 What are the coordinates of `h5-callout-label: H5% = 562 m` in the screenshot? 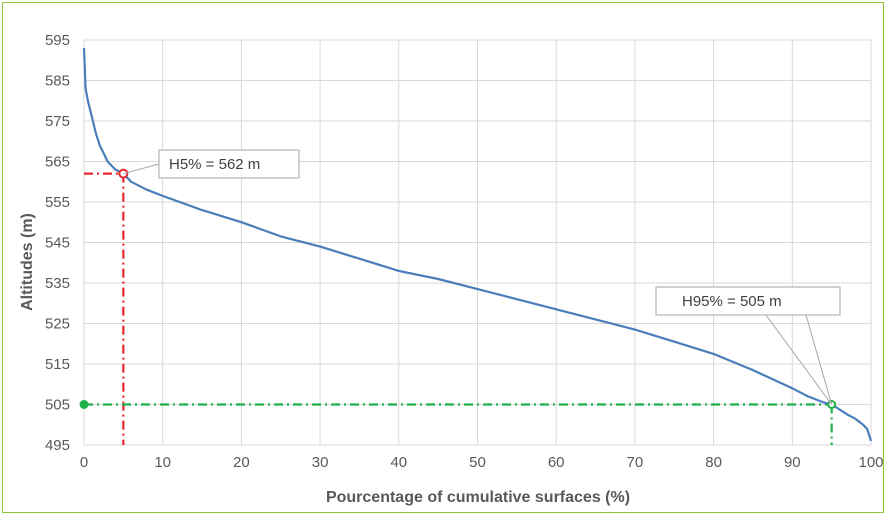 It's located at (214, 164).